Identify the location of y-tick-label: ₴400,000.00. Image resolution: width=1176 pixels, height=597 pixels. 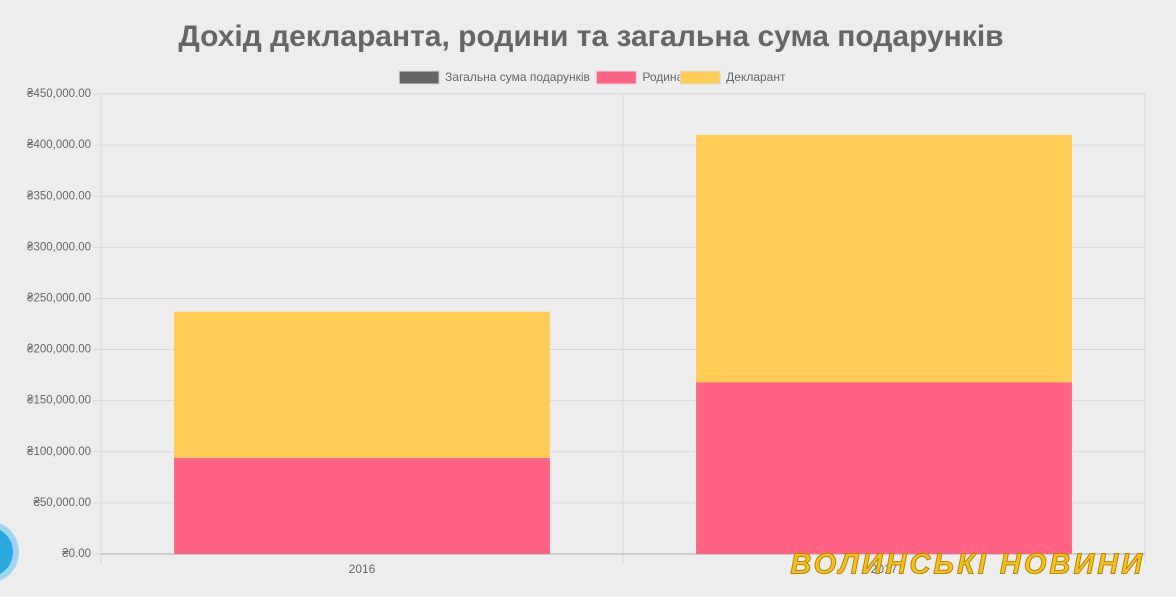
(59, 145).